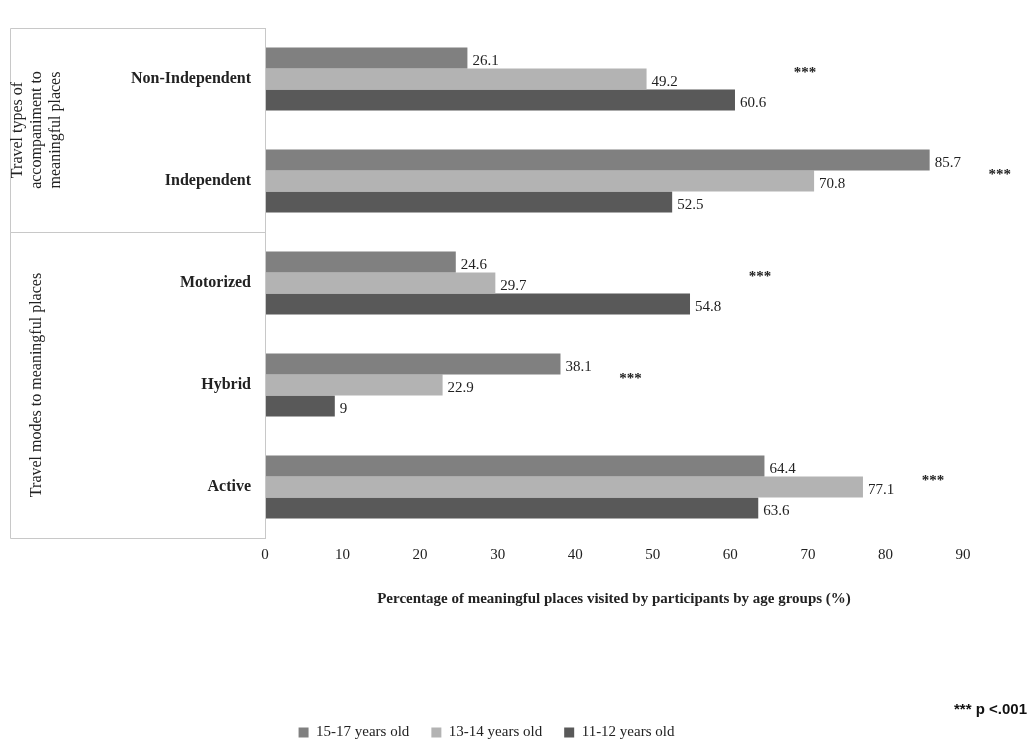 This screenshot has width=1035, height=754. What do you see at coordinates (420, 553) in the screenshot?
I see `x-tick-label: 20` at bounding box center [420, 553].